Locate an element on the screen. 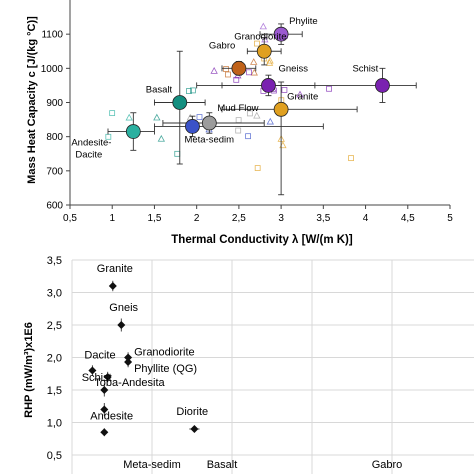 The image size is (474, 474). y-tick-label: 0,5 is located at coordinates (54, 456).